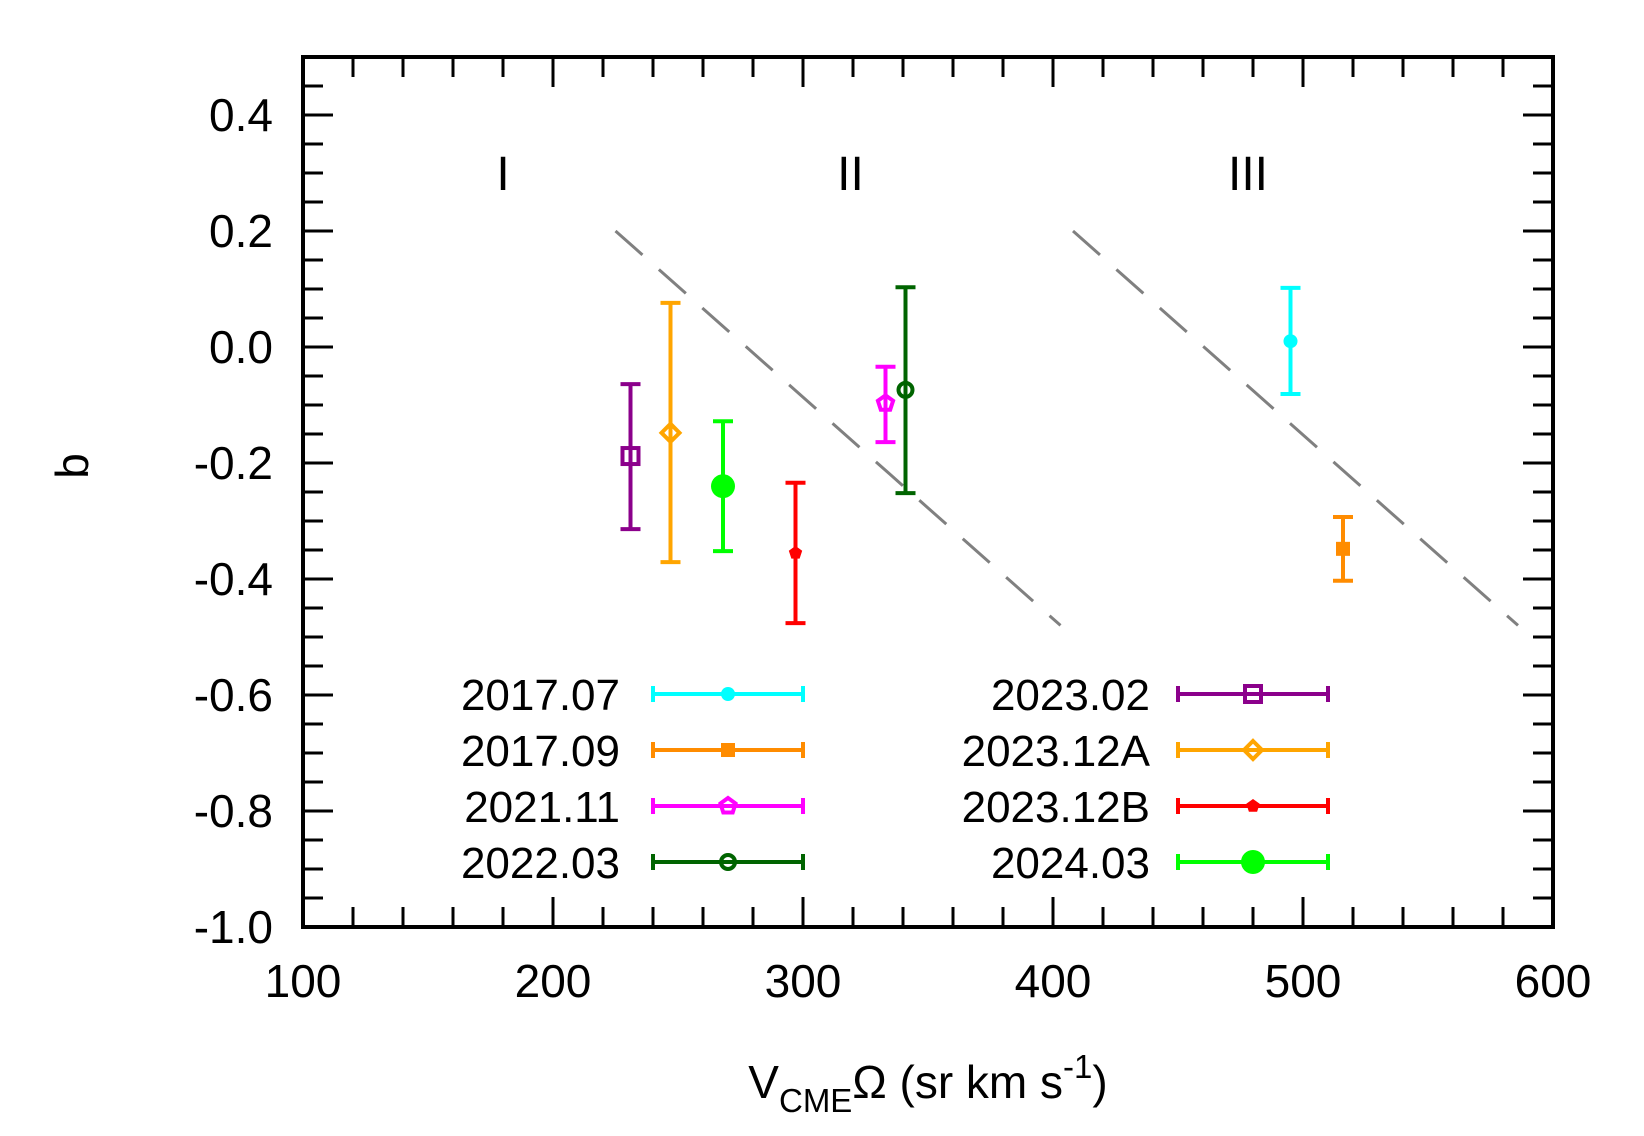 Image resolution: width=1644 pixels, height=1136 pixels. I want to click on x-axis-label: VCMEΩ (sr km s-1), so click(927, 1083).